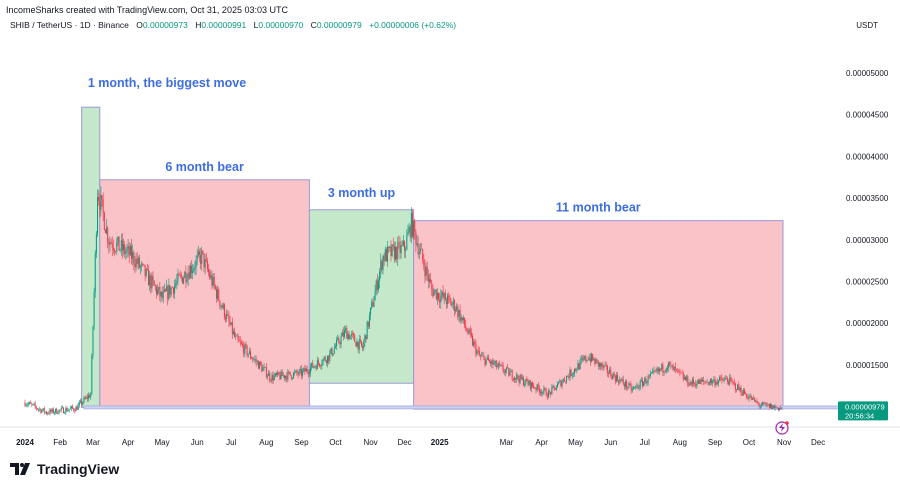 This screenshot has width=900, height=489. Describe the element at coordinates (281, 25) in the screenshot. I see `low-value: 0.00000970` at that location.